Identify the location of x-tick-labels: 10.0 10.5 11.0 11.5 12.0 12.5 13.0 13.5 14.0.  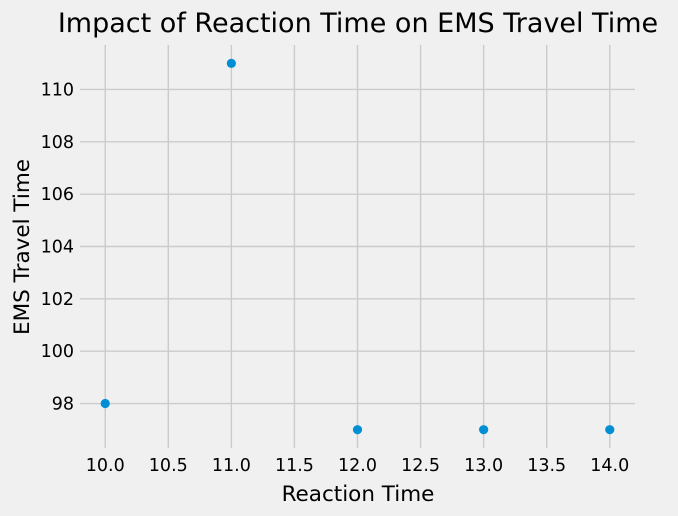
(358, 466).